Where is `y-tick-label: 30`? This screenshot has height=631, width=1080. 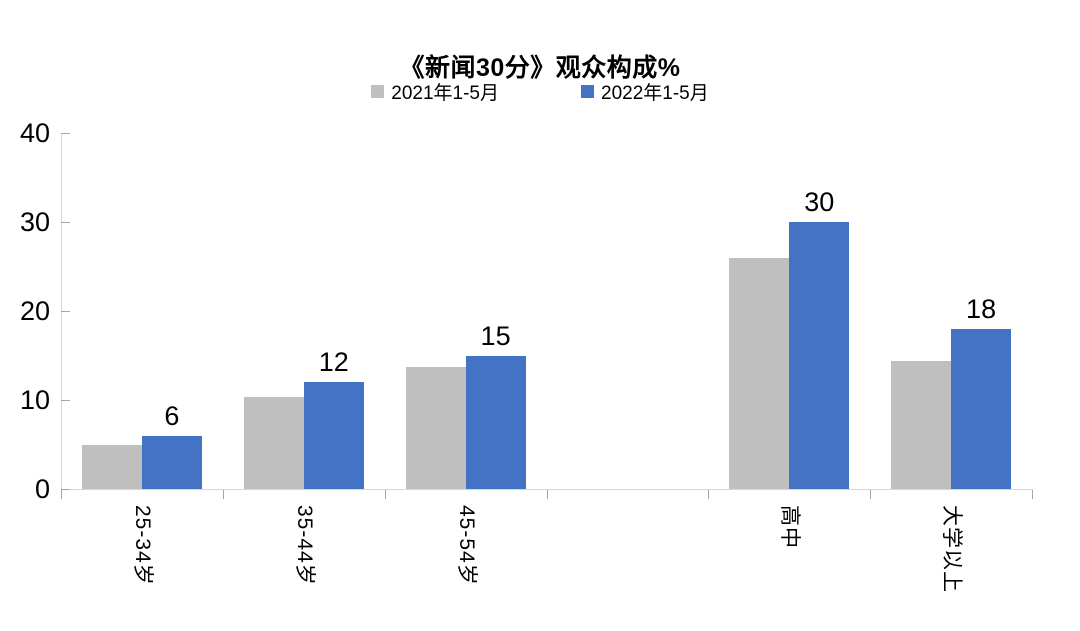
y-tick-label: 30 is located at coordinates (34, 222).